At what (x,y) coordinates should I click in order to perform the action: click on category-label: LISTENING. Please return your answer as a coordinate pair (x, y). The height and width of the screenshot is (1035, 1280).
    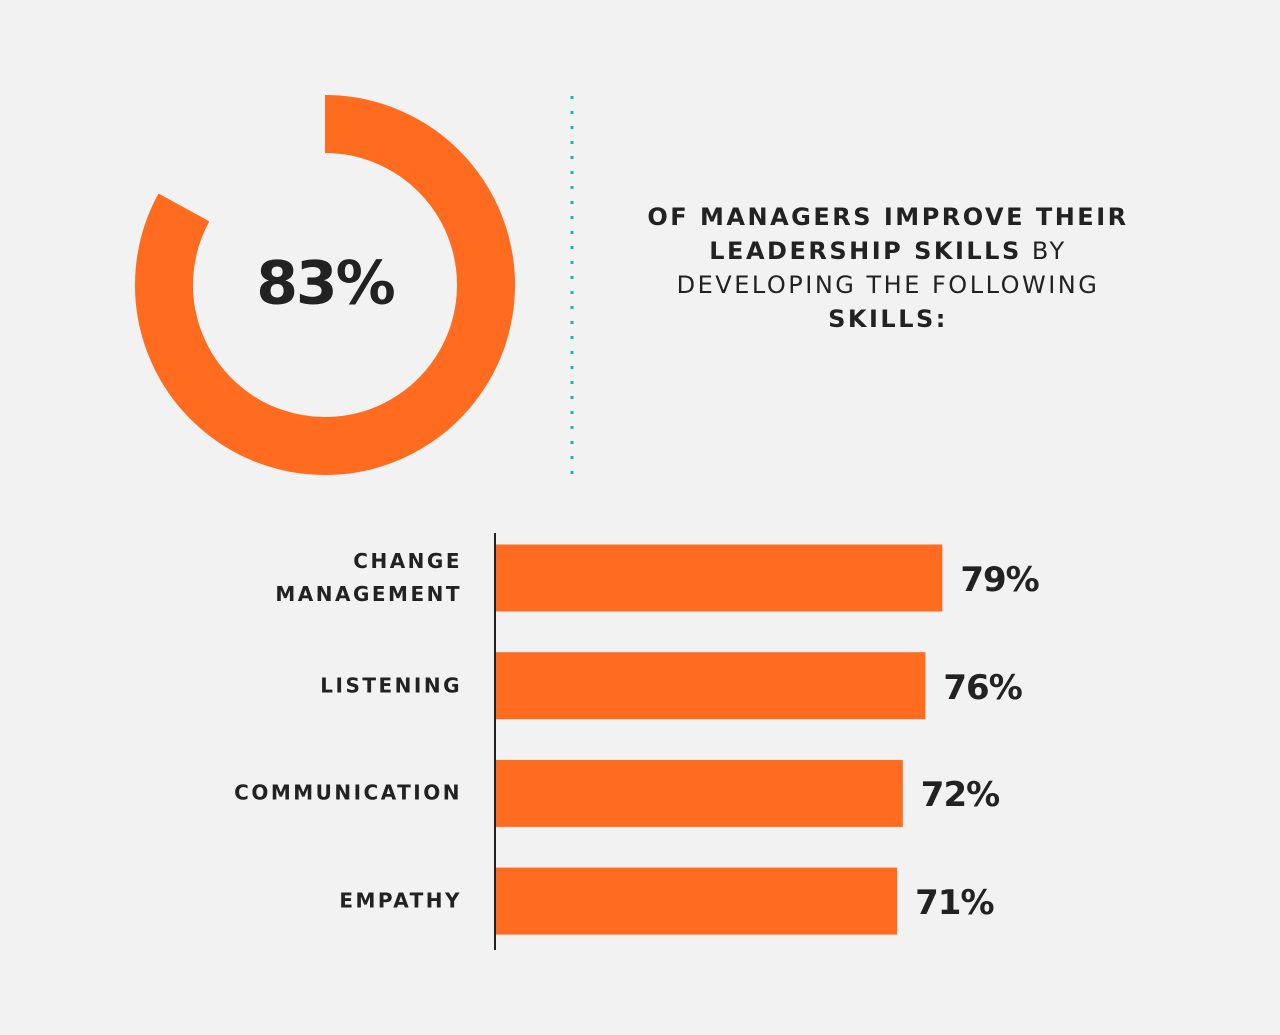
    Looking at the image, I should click on (391, 685).